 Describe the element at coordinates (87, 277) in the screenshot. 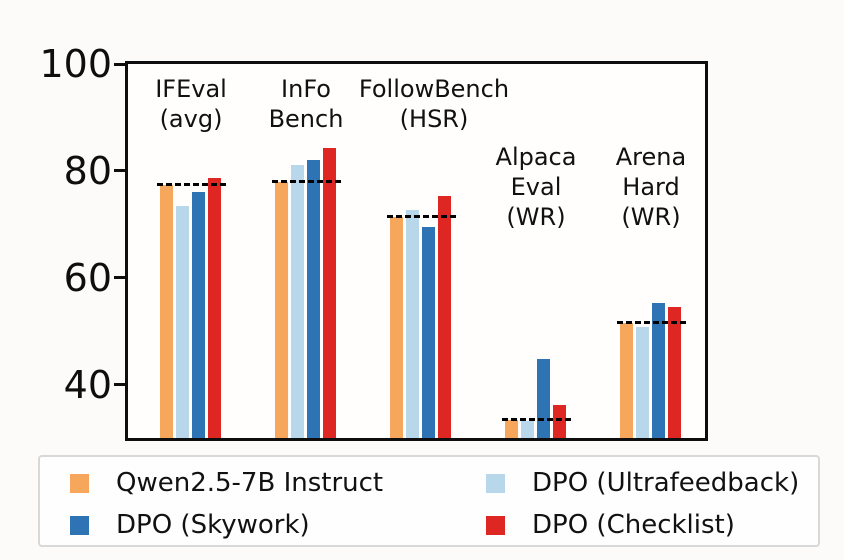

I see `y-axis-tick-label: 60` at that location.